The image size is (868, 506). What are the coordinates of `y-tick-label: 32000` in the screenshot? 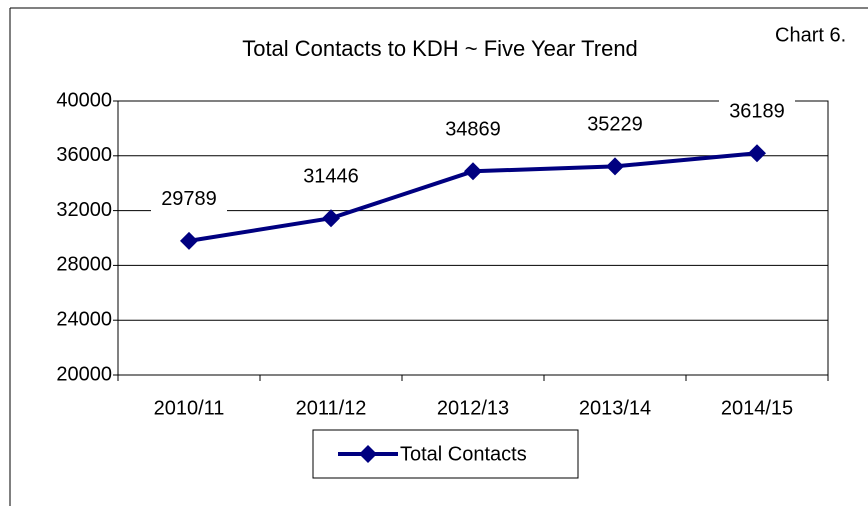 It's located at (84, 210).